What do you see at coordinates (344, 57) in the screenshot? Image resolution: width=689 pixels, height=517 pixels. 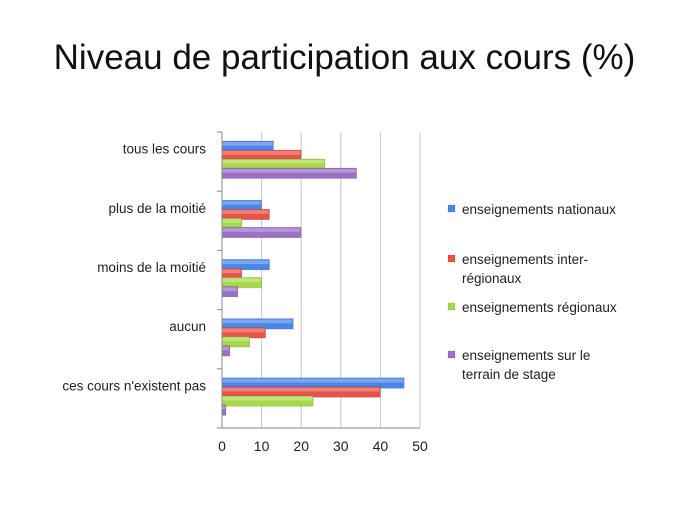 I see `chart-title: Niveau de participation aux cours (%)` at bounding box center [344, 57].